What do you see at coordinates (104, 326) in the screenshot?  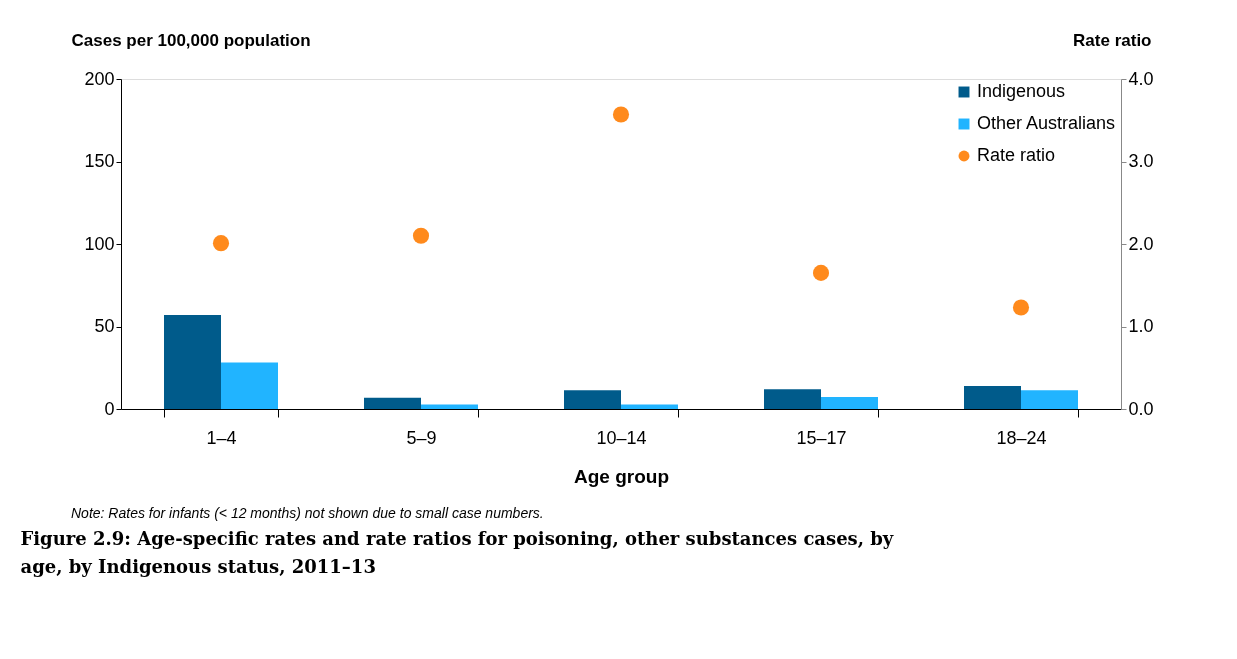 I see `y-tick-label: 50` at bounding box center [104, 326].